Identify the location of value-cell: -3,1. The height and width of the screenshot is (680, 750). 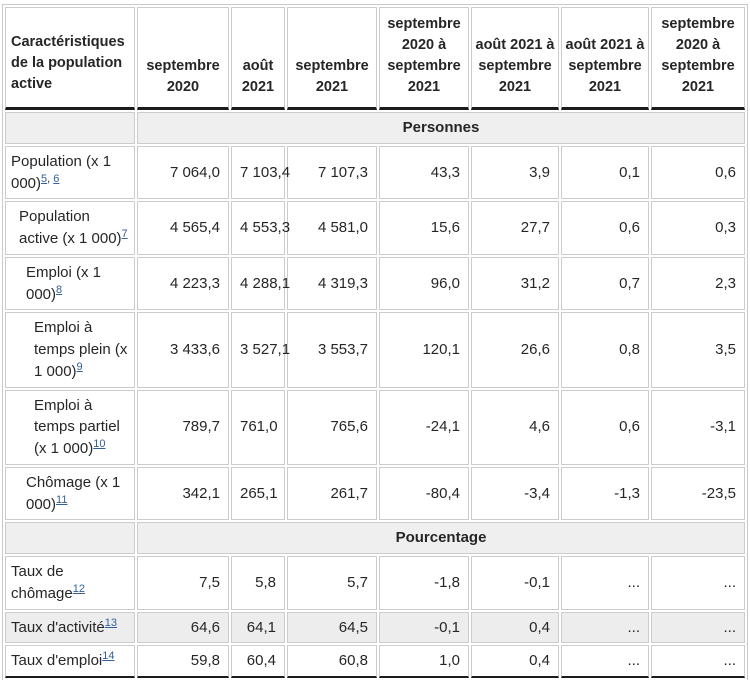
(698, 427).